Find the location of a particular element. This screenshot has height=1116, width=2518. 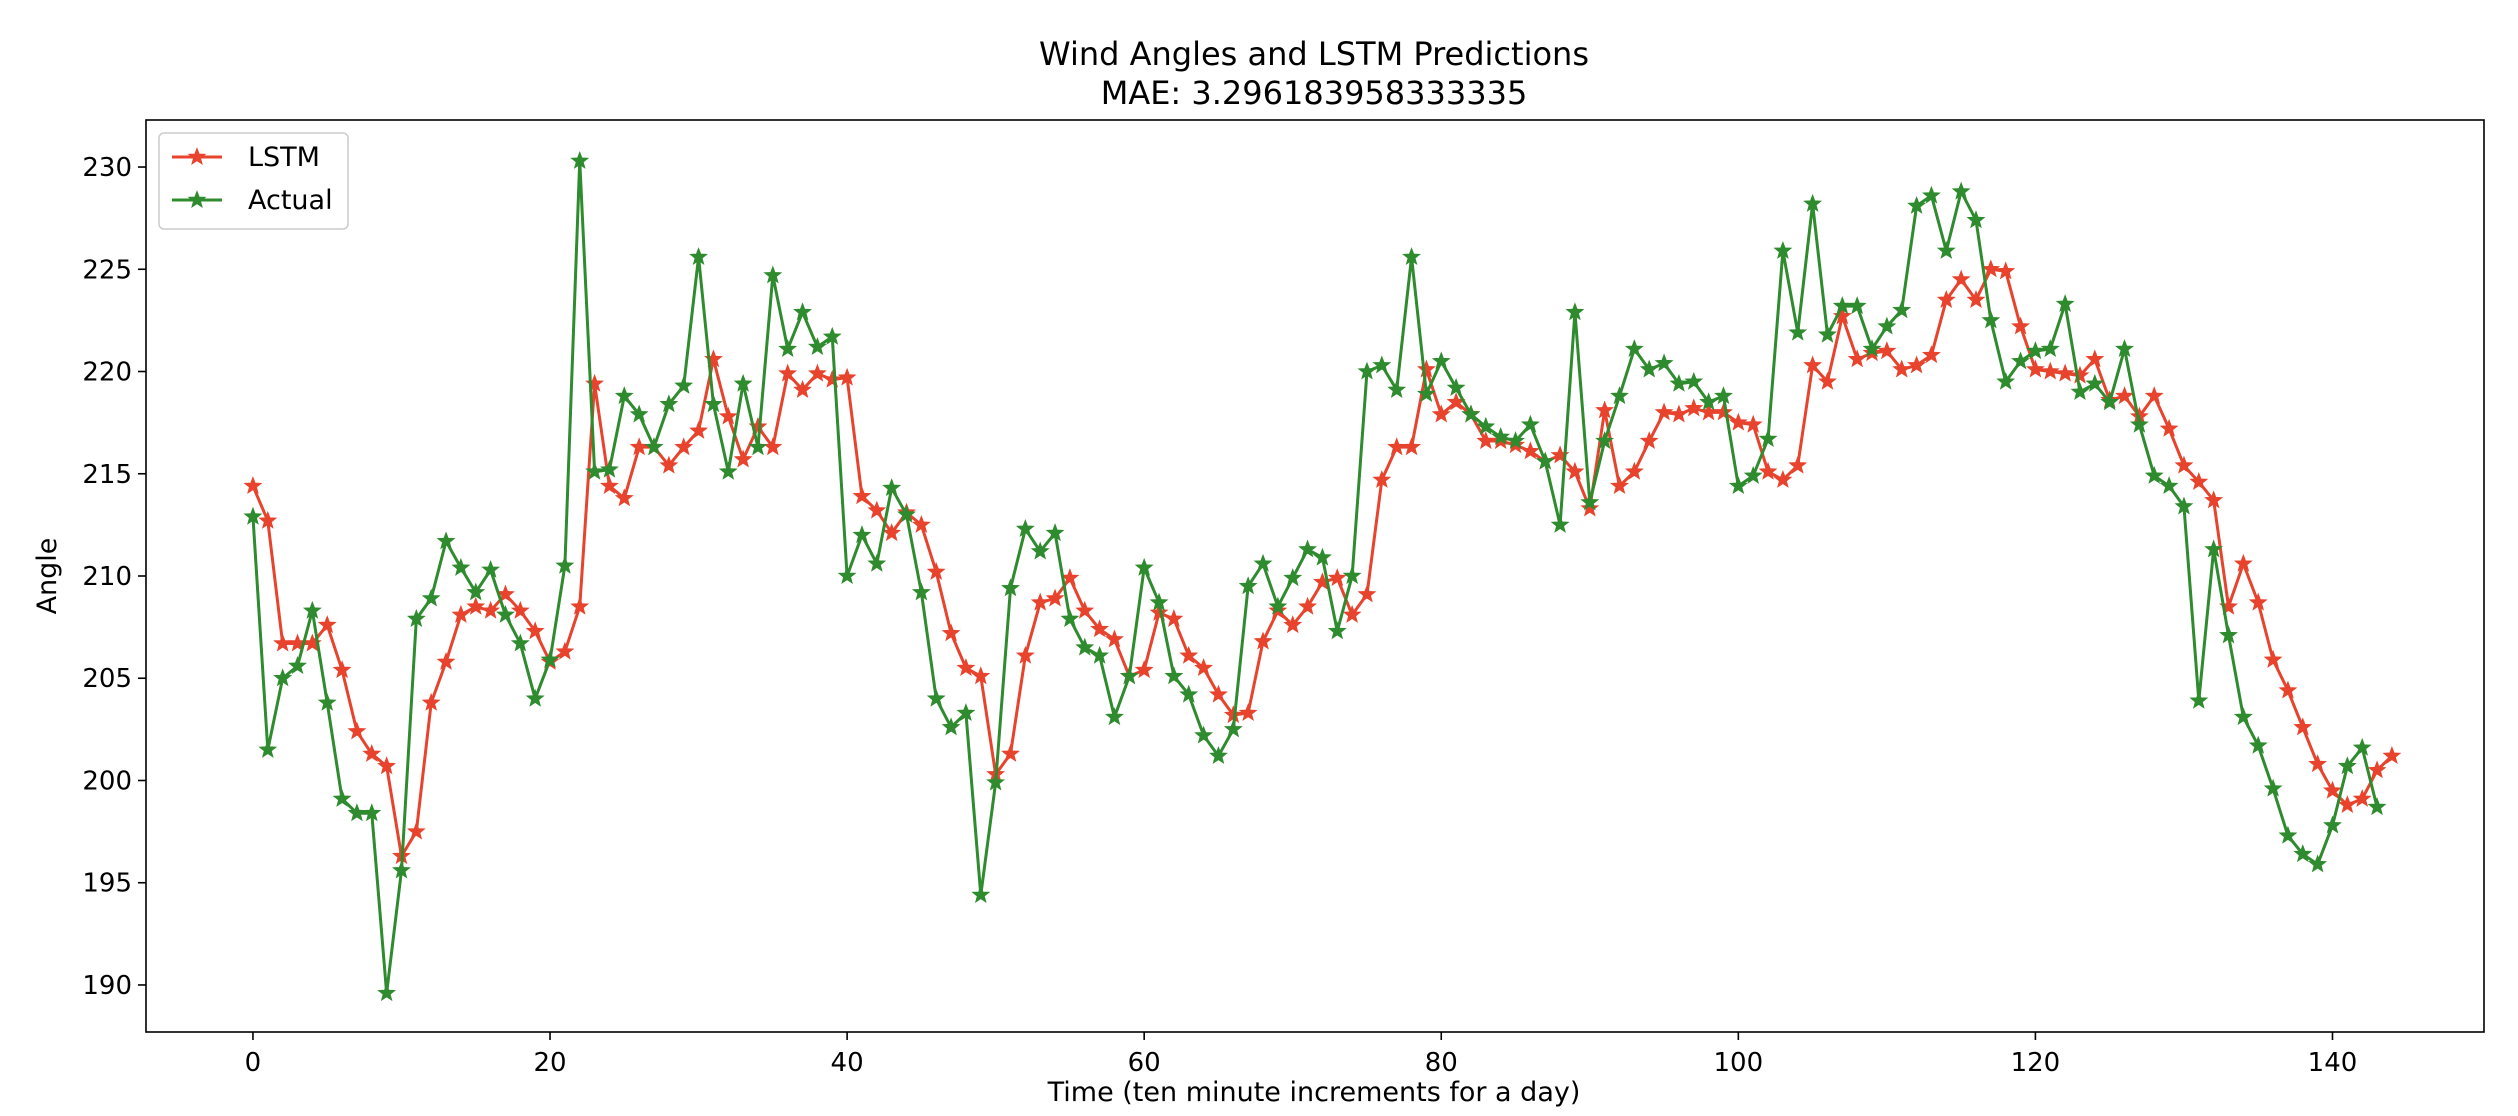

y-tick-label: 225 is located at coordinates (107, 270).